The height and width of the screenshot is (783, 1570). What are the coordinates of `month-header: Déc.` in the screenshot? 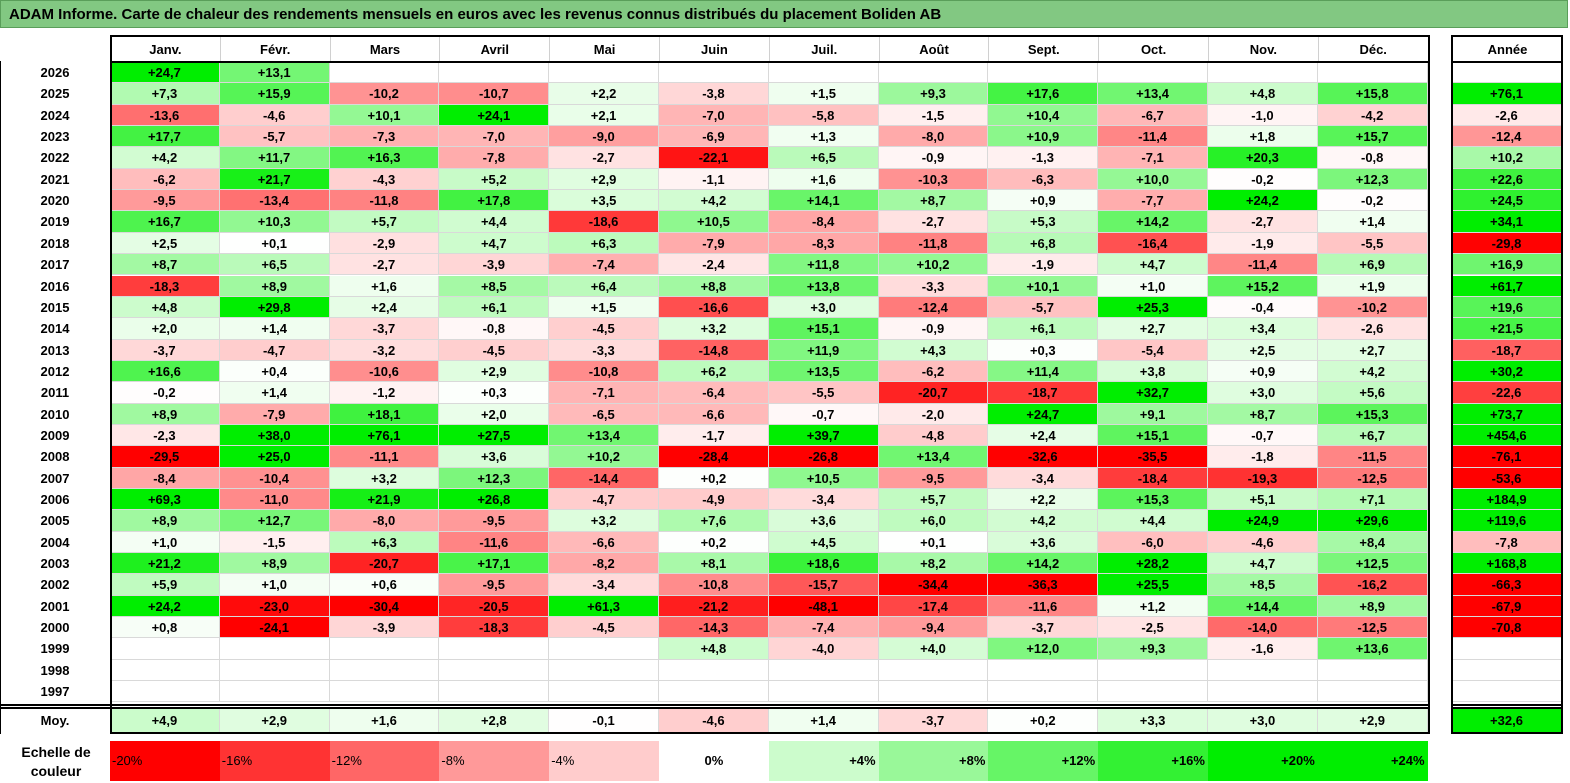 It's located at (1372, 49).